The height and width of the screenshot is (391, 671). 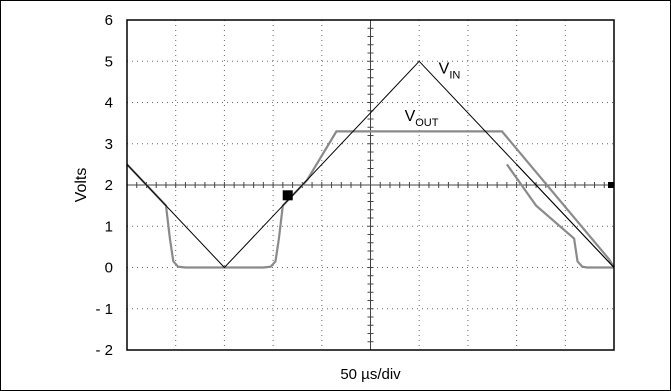 I want to click on y-tick-label: 2, so click(x=109, y=185).